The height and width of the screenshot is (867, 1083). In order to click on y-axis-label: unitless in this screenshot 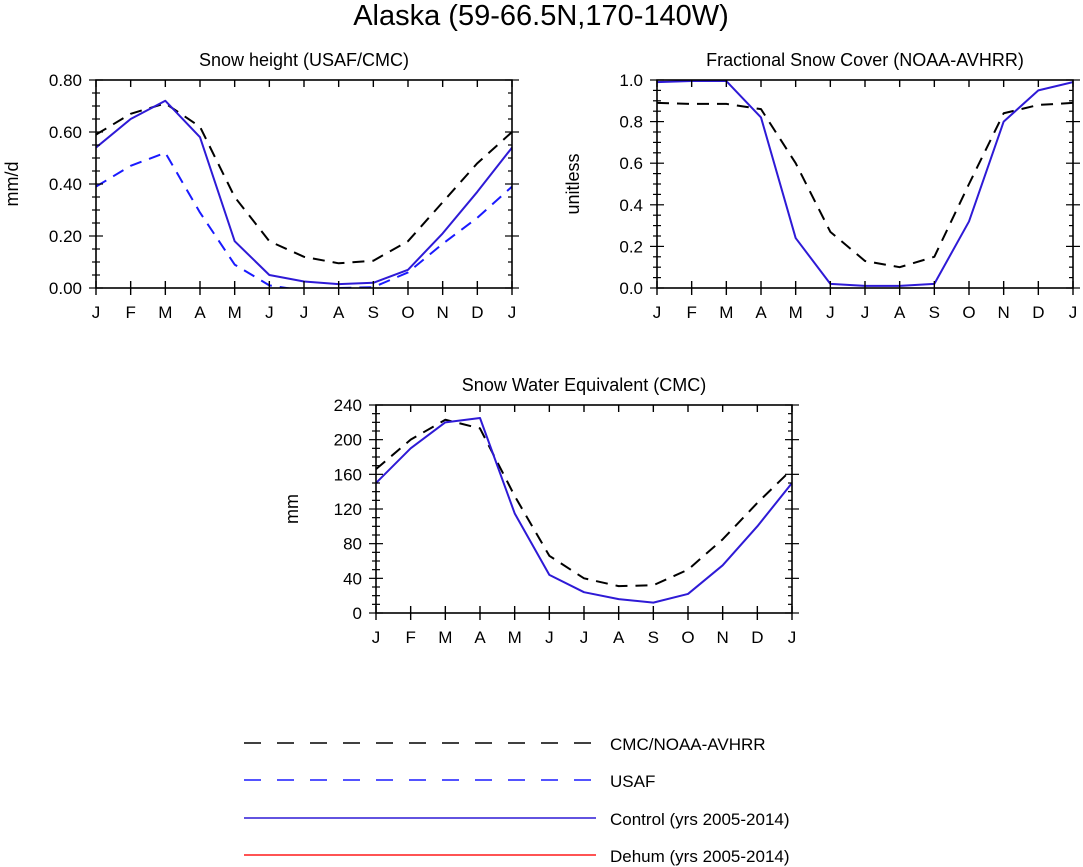, I will do `click(573, 183)`.